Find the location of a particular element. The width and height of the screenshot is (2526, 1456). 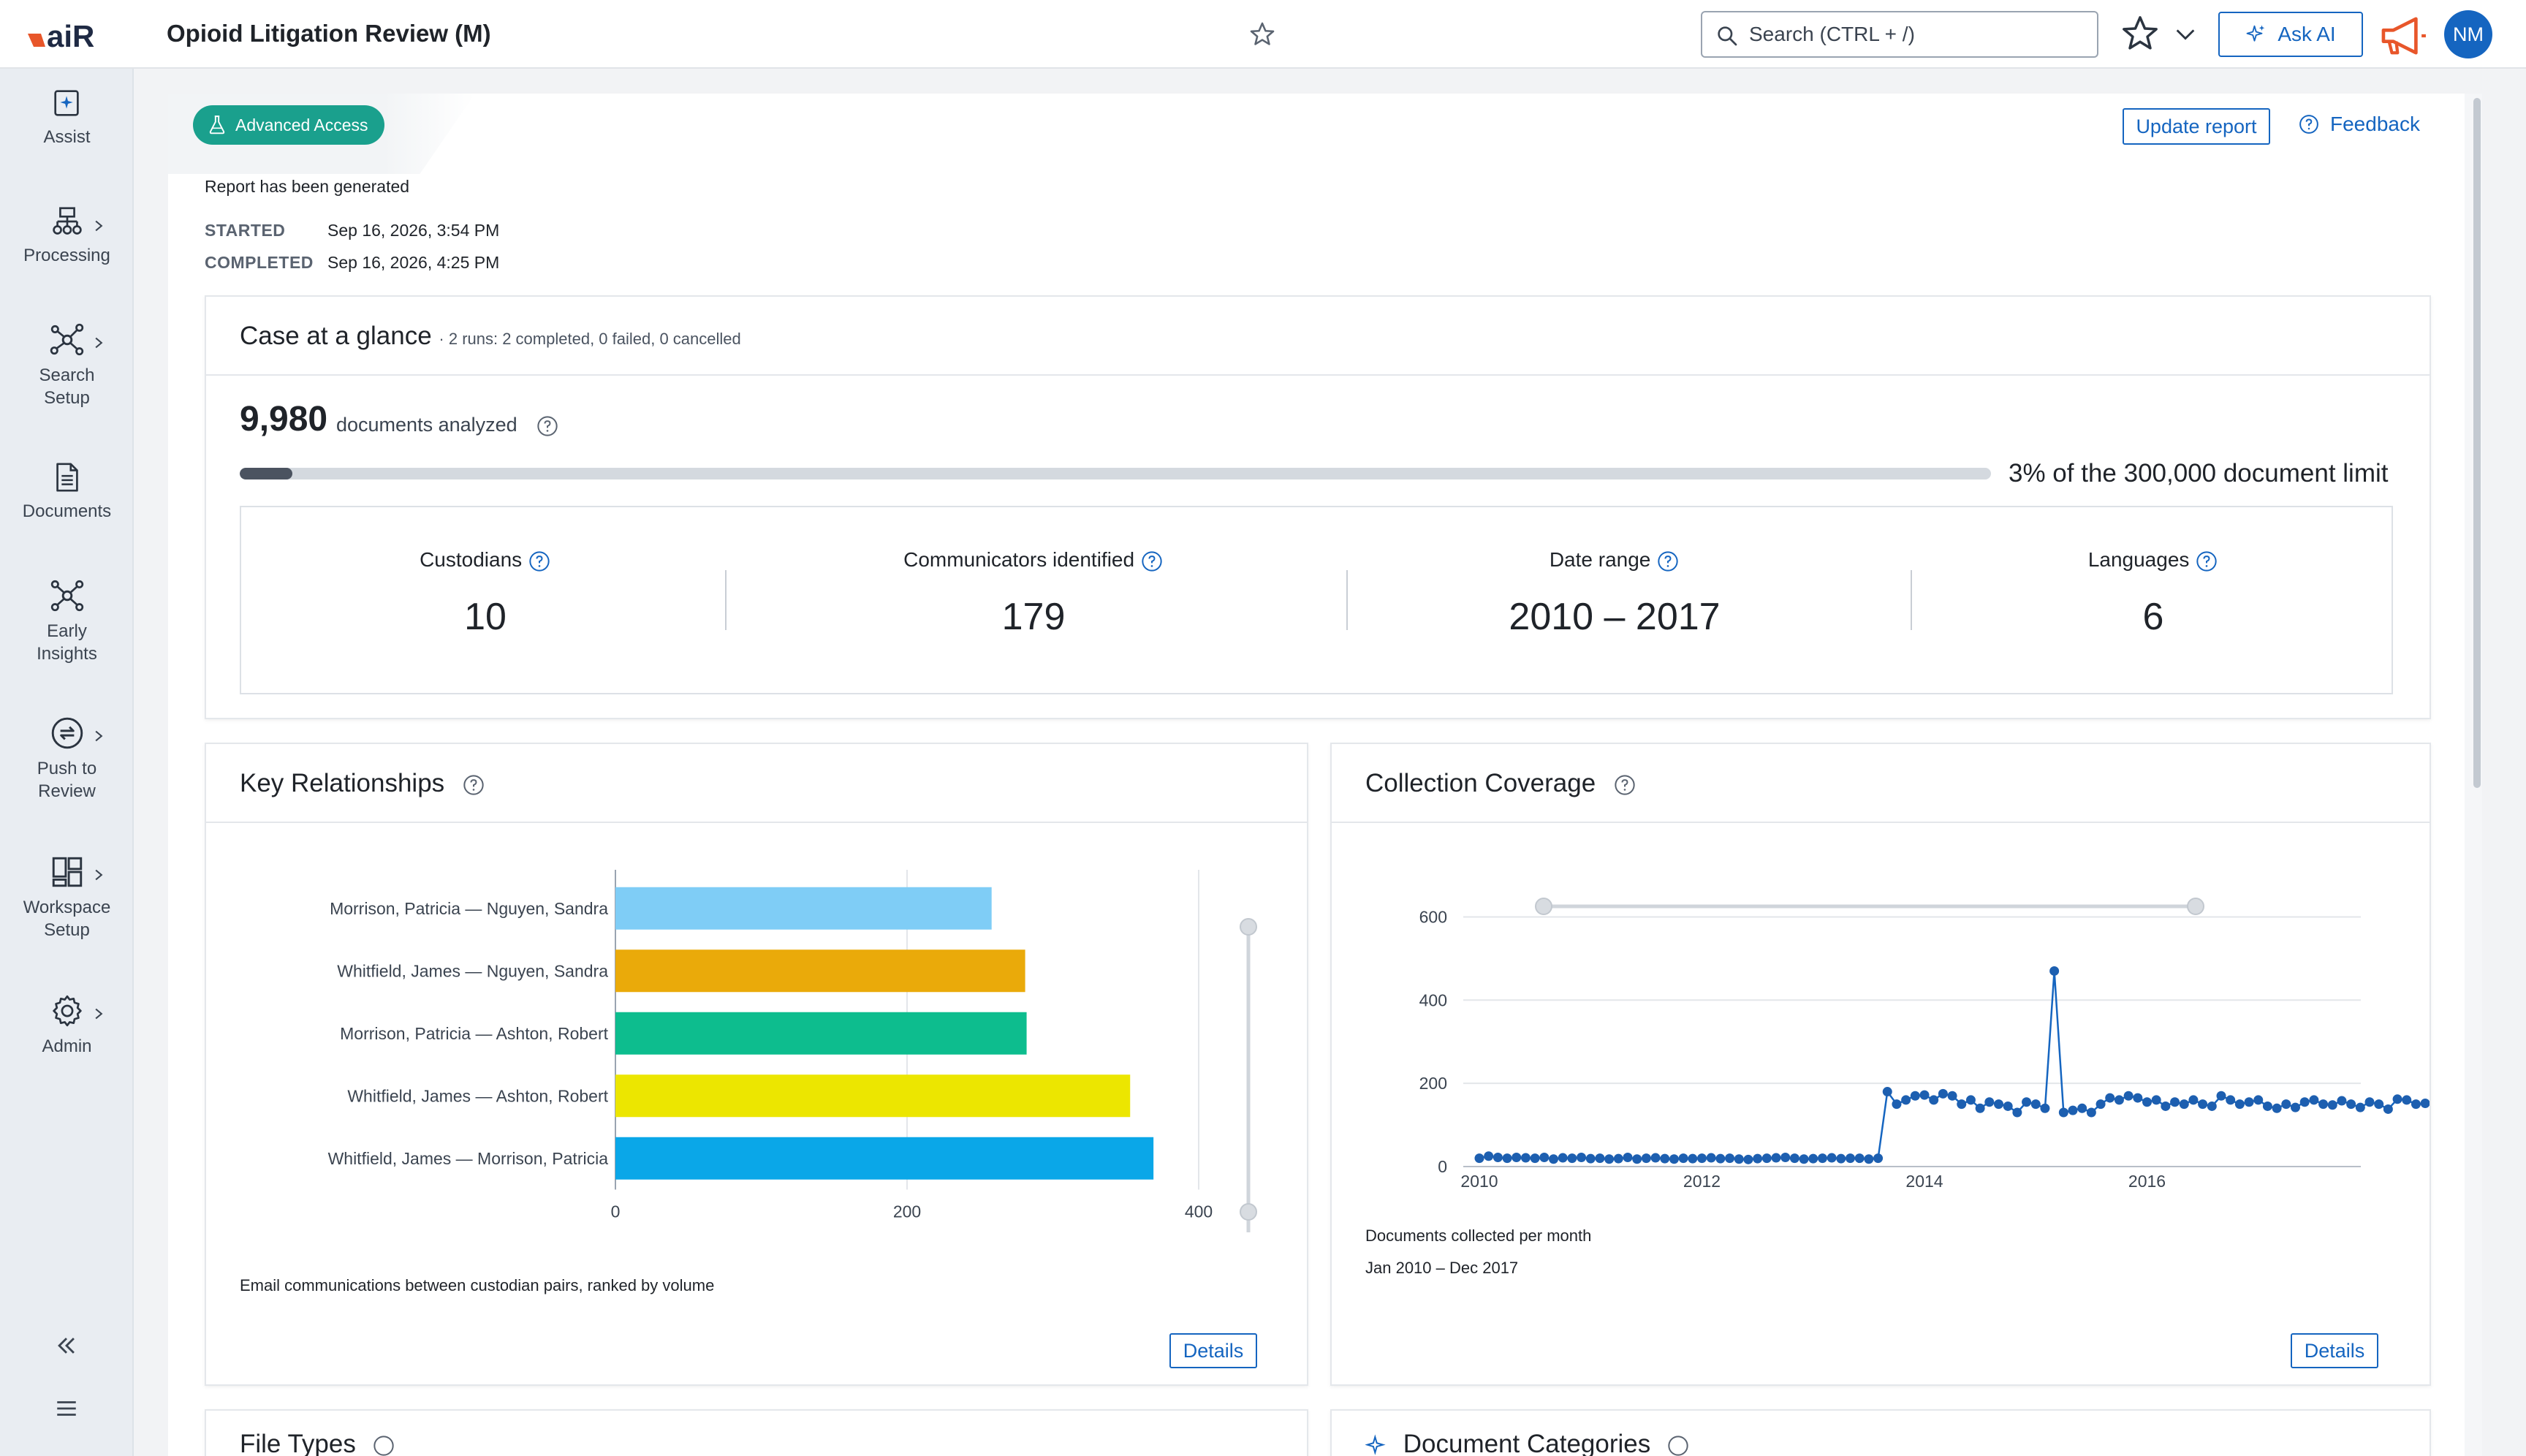

scrollbar-thumb is located at coordinates (2477, 443).